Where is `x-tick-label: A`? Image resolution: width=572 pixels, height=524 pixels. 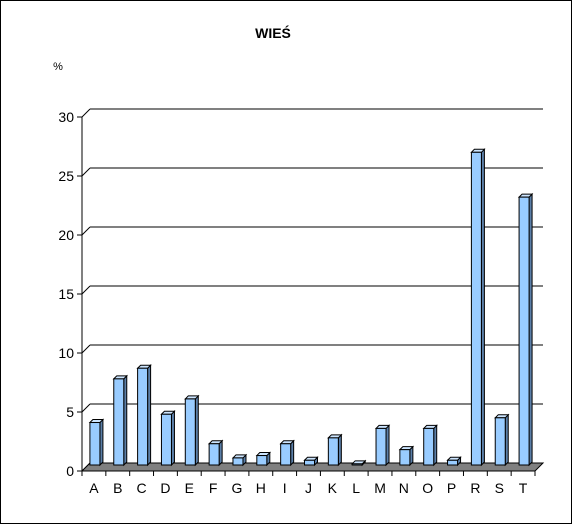
x-tick-label: A is located at coordinates (94, 488).